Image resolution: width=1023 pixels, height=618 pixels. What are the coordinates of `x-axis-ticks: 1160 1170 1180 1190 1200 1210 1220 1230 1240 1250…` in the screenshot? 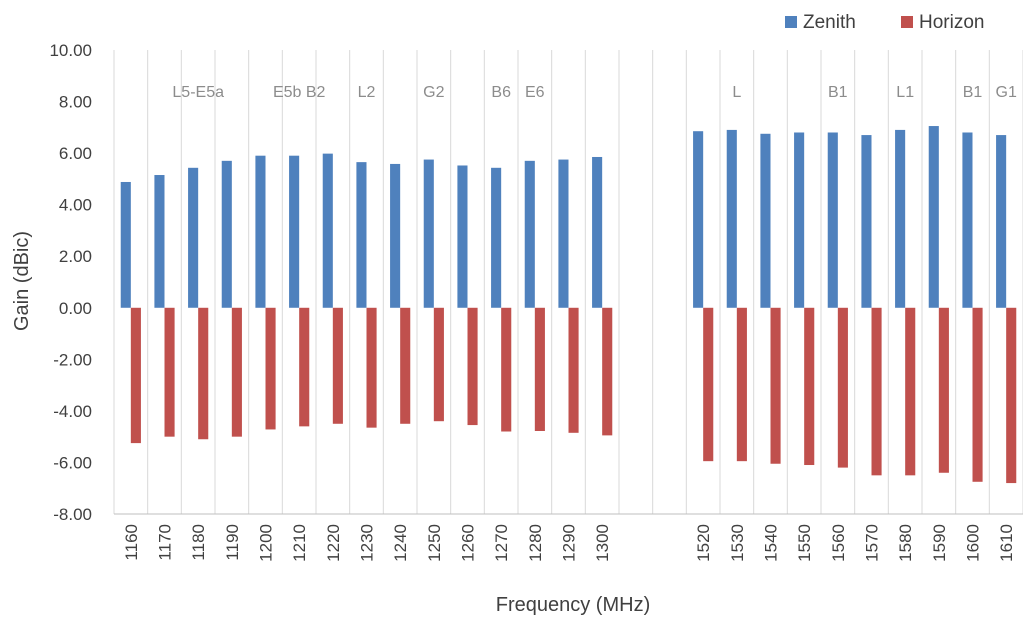 It's located at (569, 543).